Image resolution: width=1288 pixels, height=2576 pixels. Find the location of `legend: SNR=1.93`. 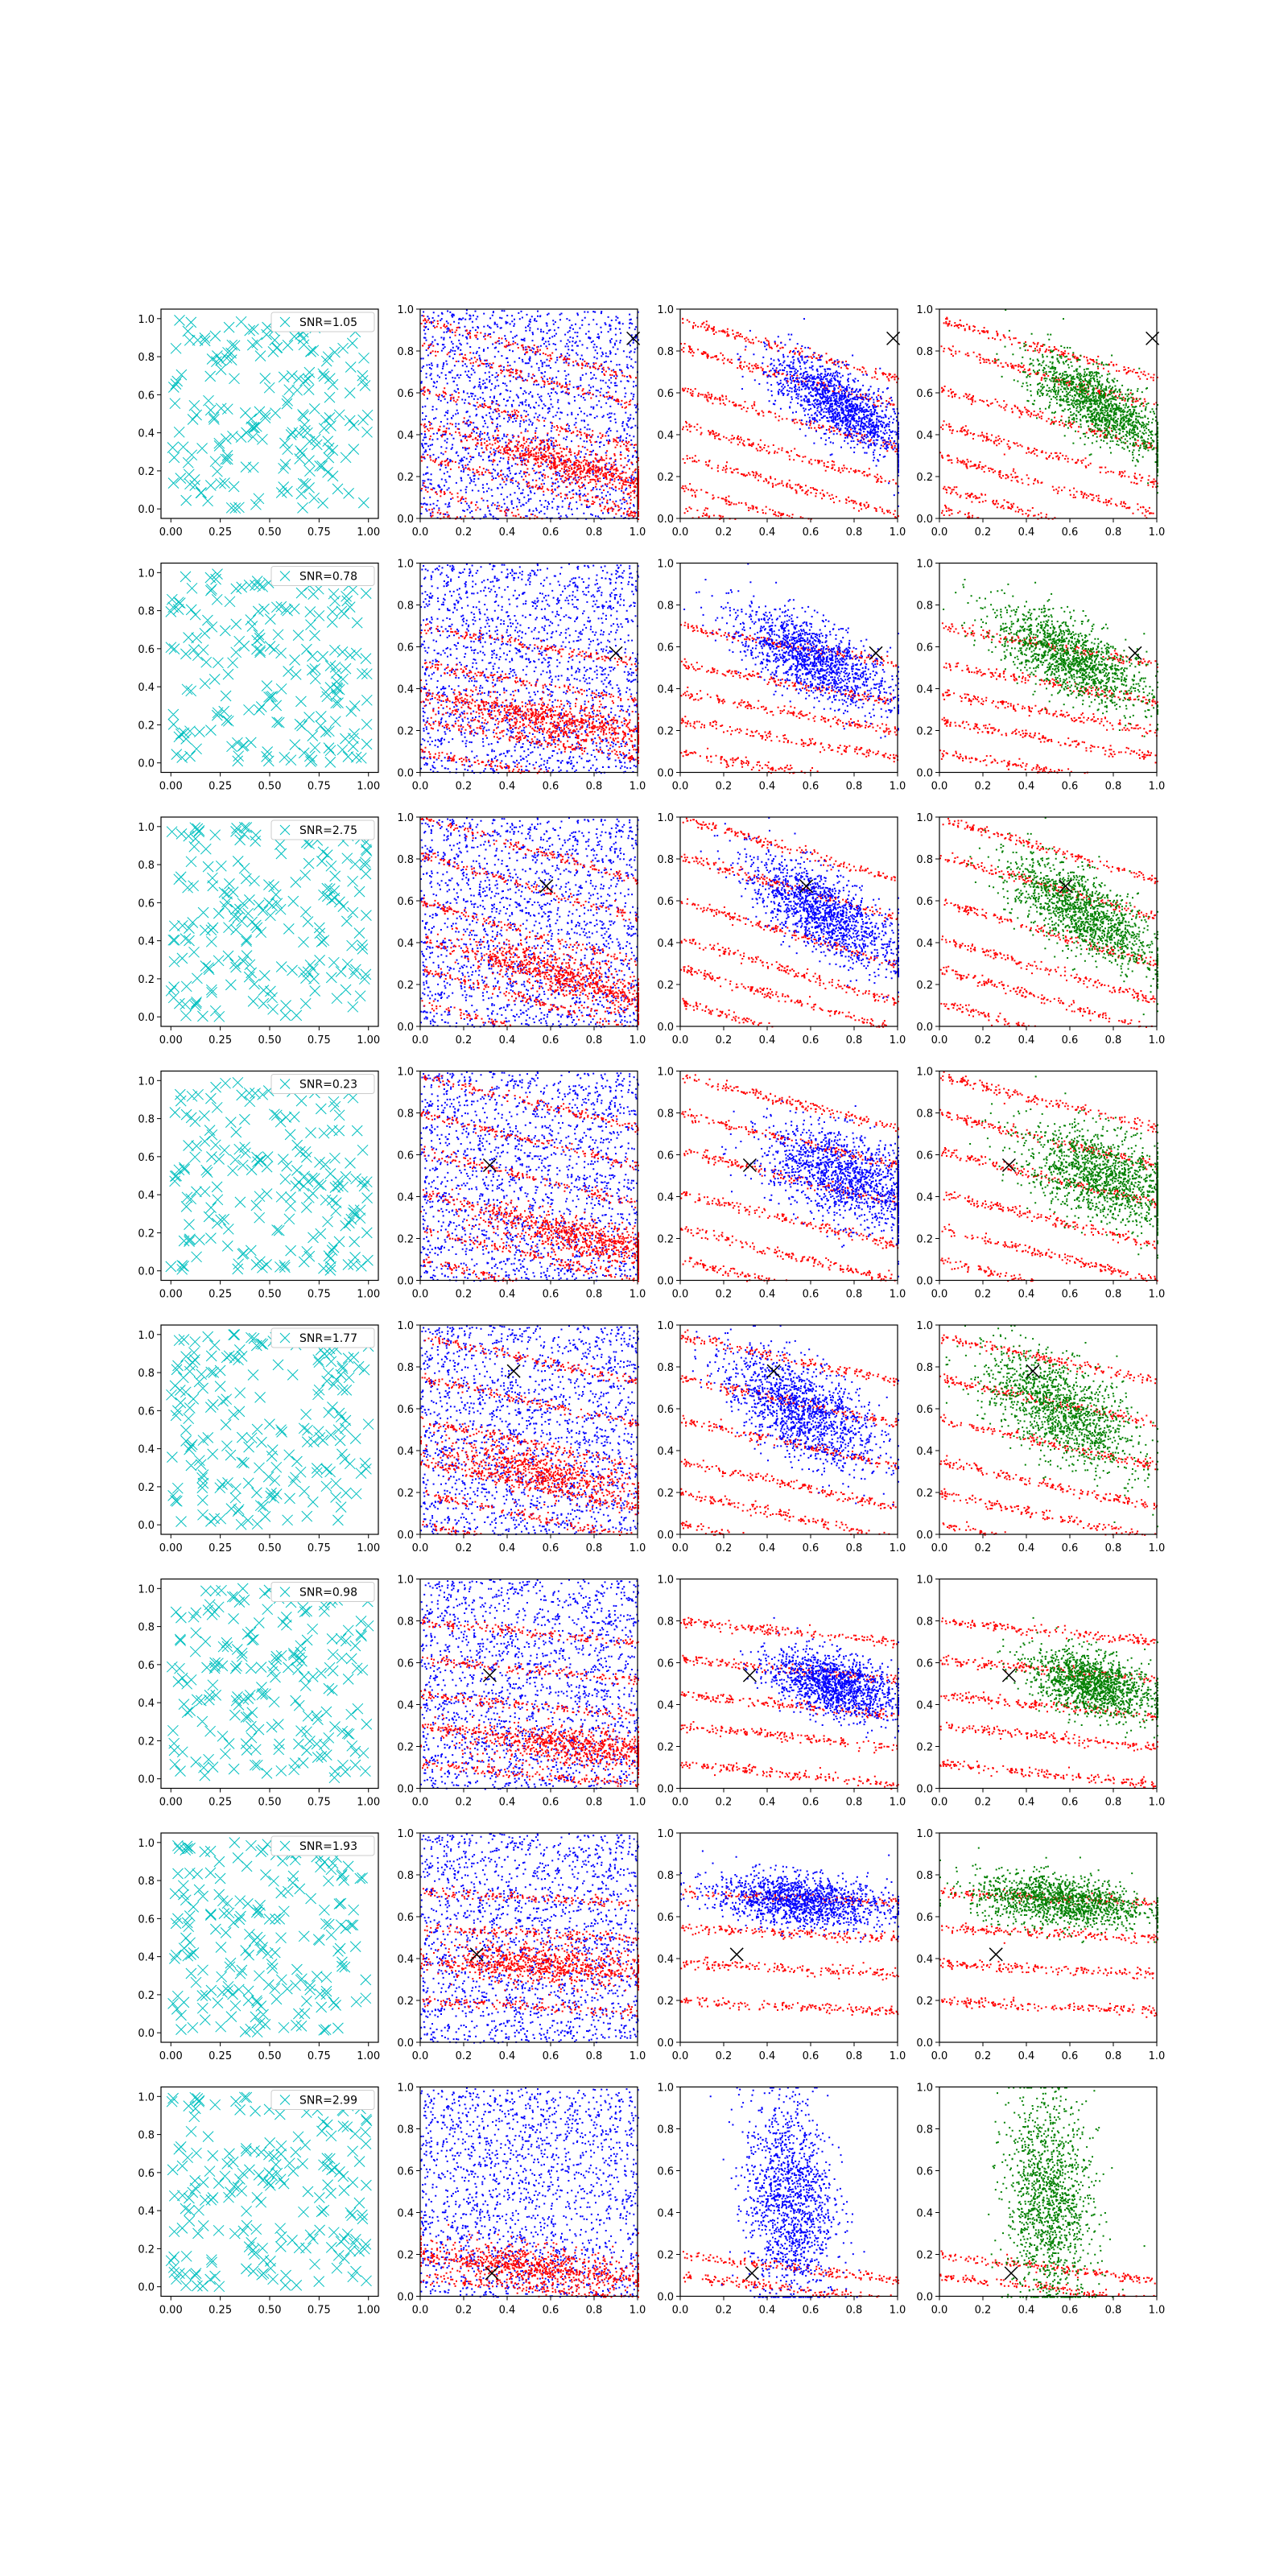

legend: SNR=1.93 is located at coordinates (322, 1846).